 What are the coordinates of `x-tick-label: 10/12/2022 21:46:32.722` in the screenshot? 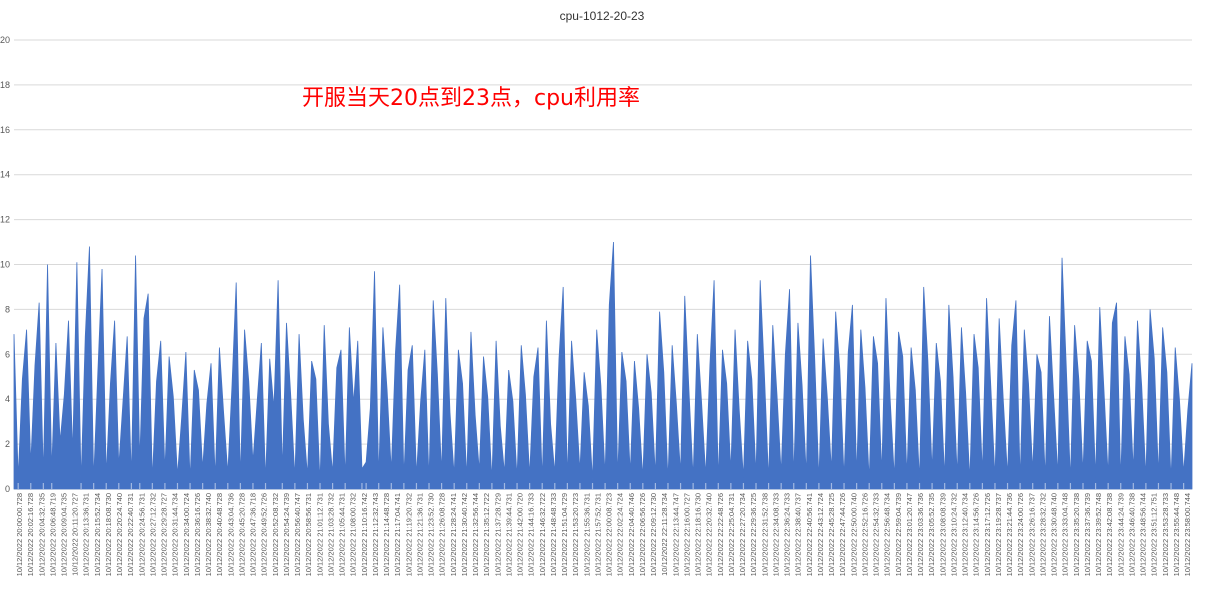 It's located at (542, 534).